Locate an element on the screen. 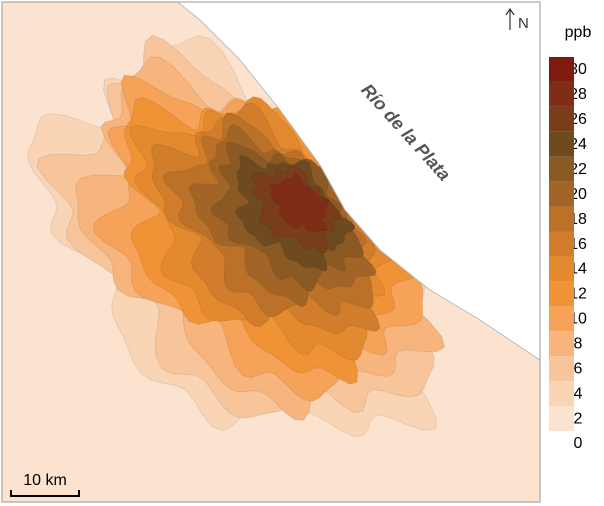 Image resolution: width=604 pixels, height=506 pixels. north-label: N is located at coordinates (523, 23).